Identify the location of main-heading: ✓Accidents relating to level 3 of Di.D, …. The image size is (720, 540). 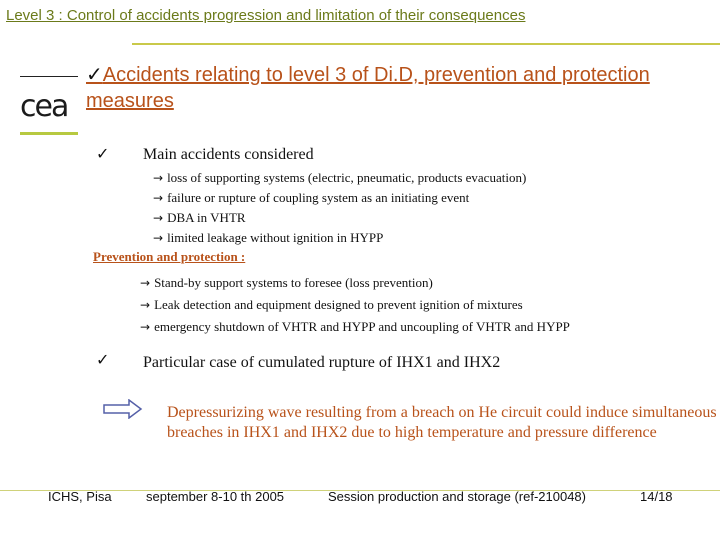
(401, 87).